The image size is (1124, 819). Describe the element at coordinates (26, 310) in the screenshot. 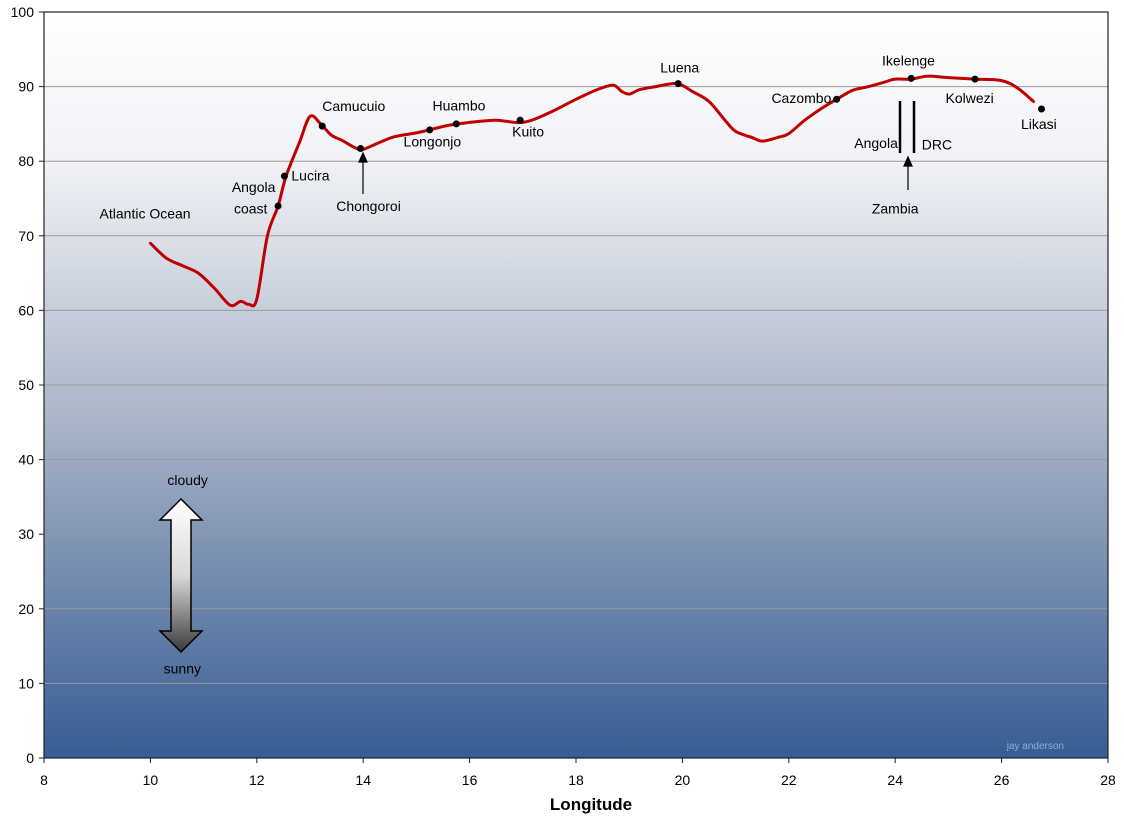

I see `y-tick-label: 60` at that location.